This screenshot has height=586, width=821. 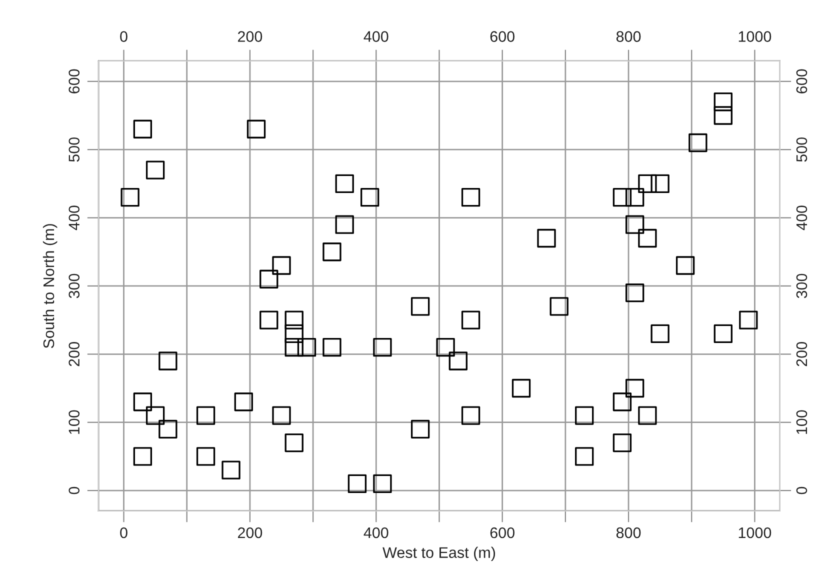 I want to click on x2-tick-label: 600, so click(x=502, y=36).